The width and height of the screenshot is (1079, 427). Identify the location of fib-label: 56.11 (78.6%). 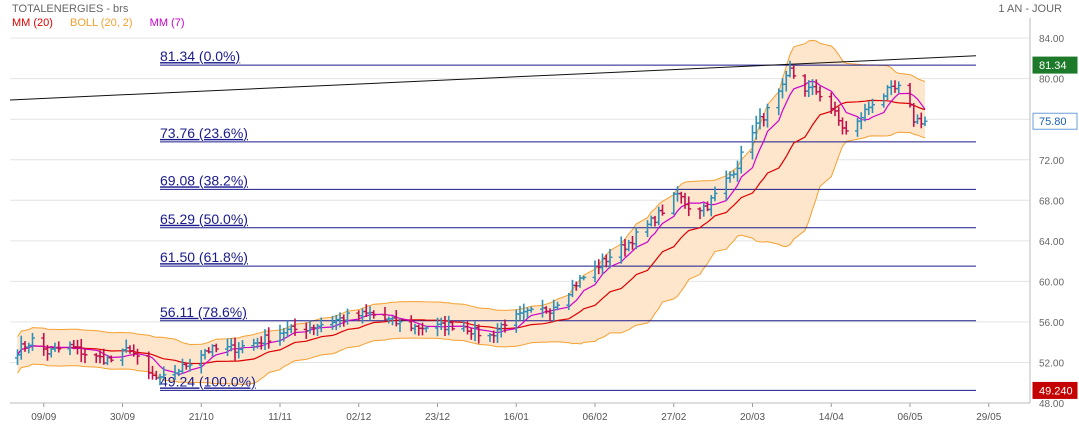
(203, 312).